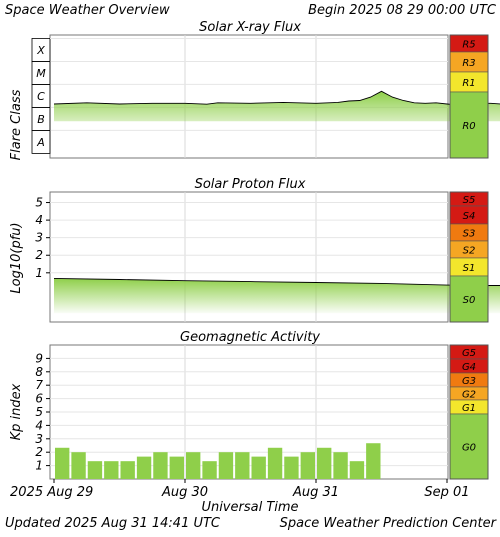 This screenshot has height=537, width=500. I want to click on kp-tick-label: 9, so click(39, 358).